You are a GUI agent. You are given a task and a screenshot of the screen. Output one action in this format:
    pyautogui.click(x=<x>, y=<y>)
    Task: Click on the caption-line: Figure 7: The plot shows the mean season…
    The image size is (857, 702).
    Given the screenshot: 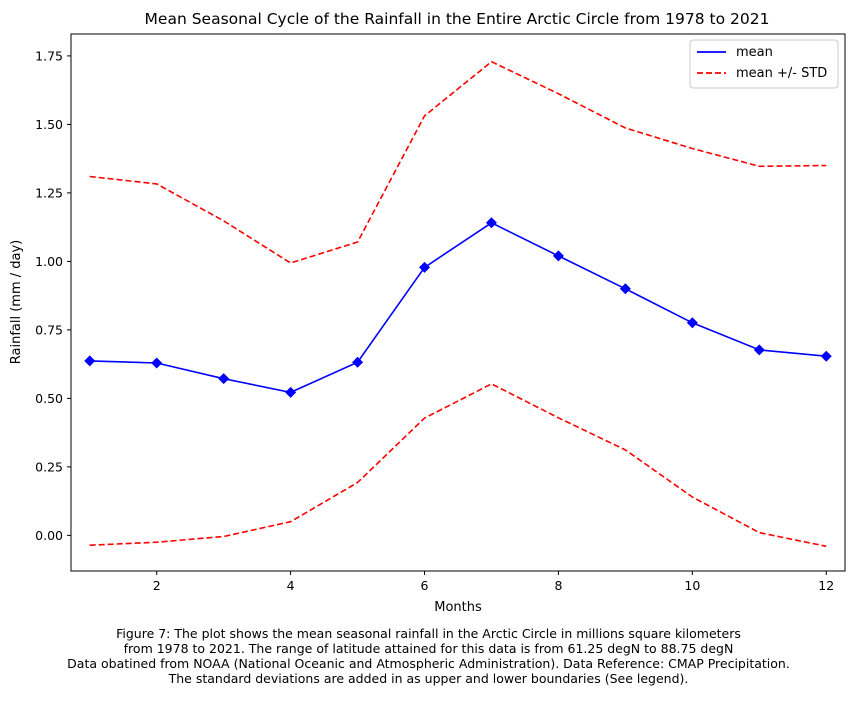 What is the action you would take?
    pyautogui.click(x=428, y=633)
    